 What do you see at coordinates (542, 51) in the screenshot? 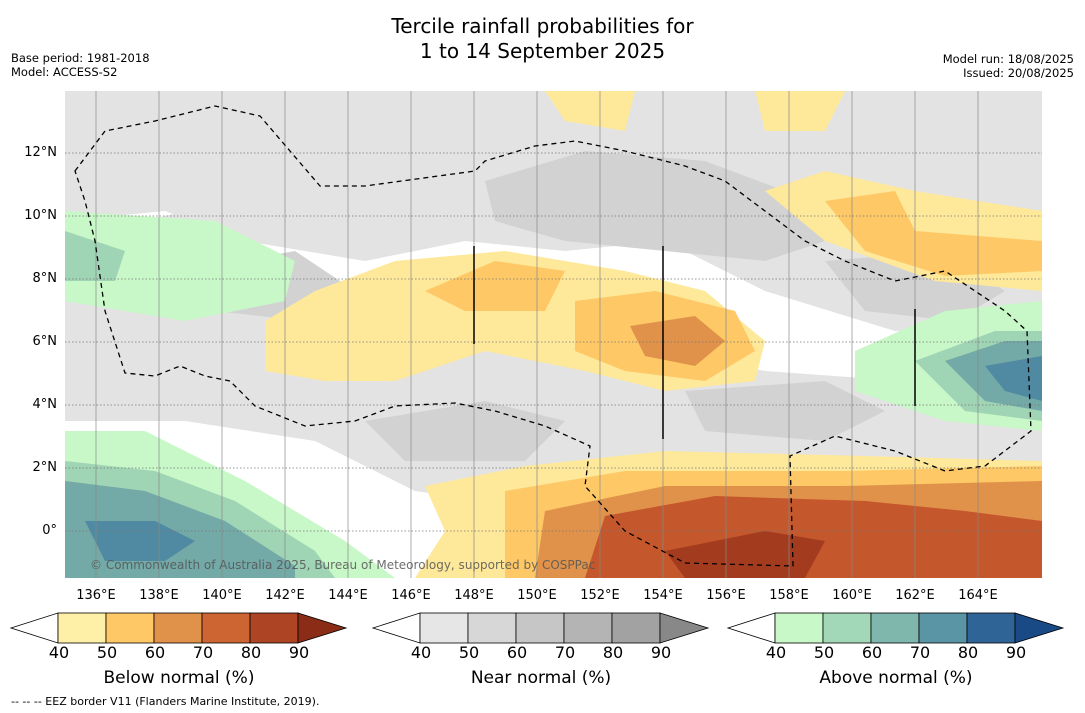
I see `title-line2: 1 to 14 September 2025` at bounding box center [542, 51].